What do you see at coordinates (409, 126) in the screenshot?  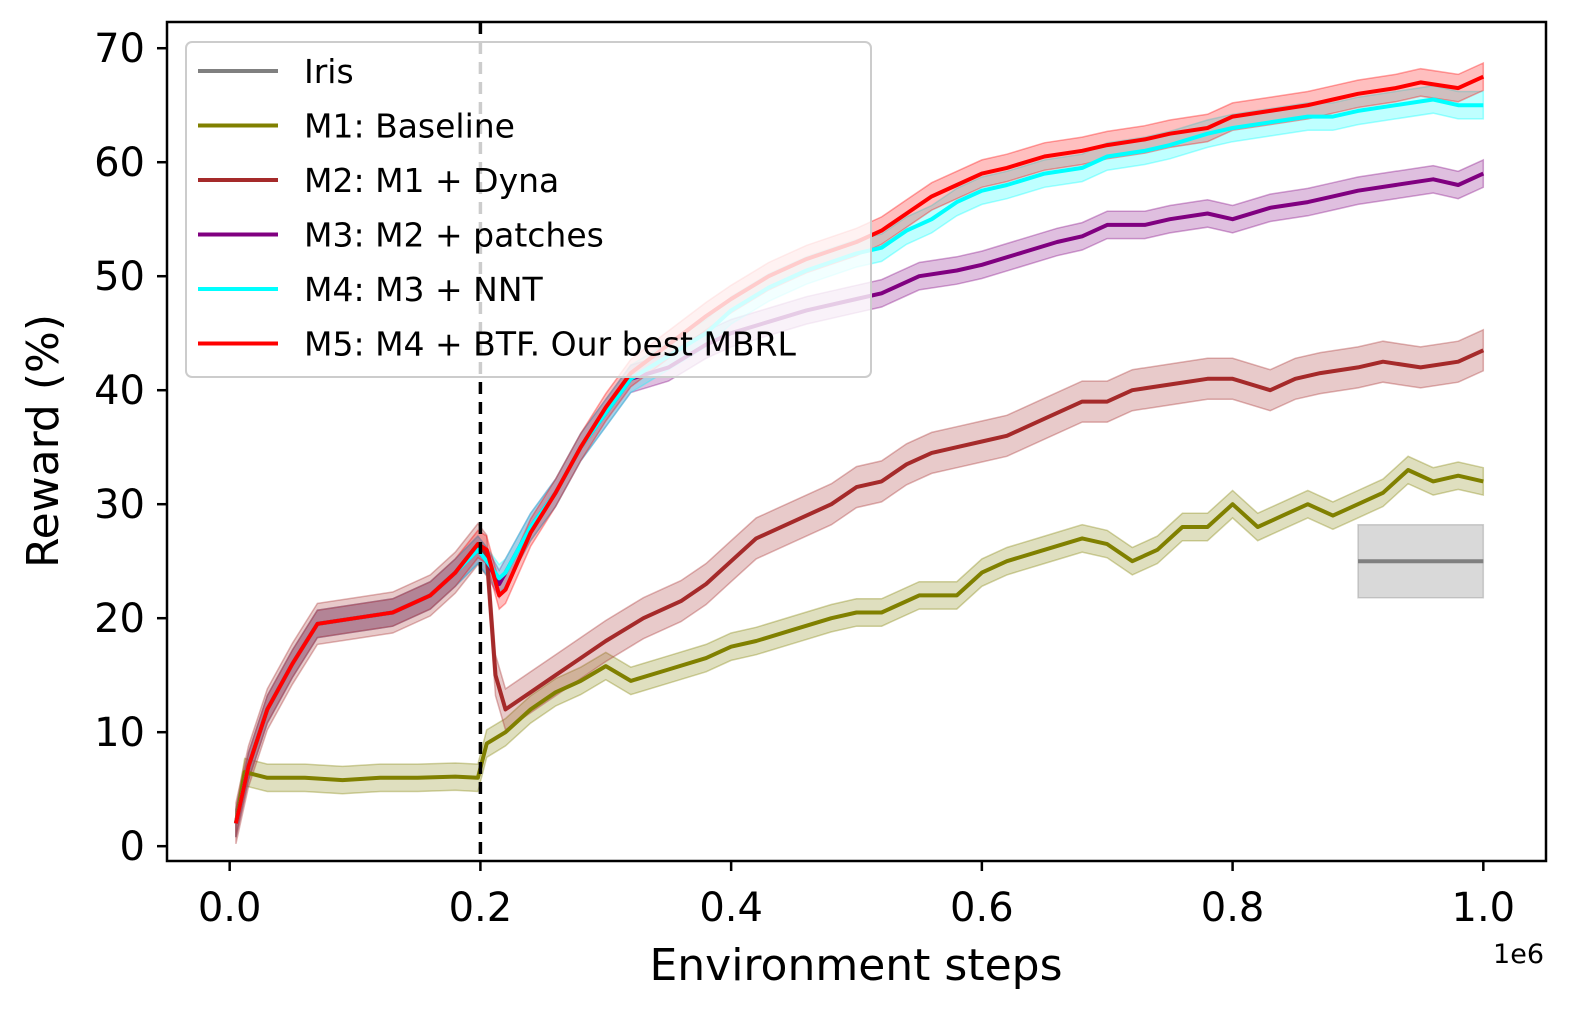 I see `legend-label-m1-baseline: M1: Baseline` at bounding box center [409, 126].